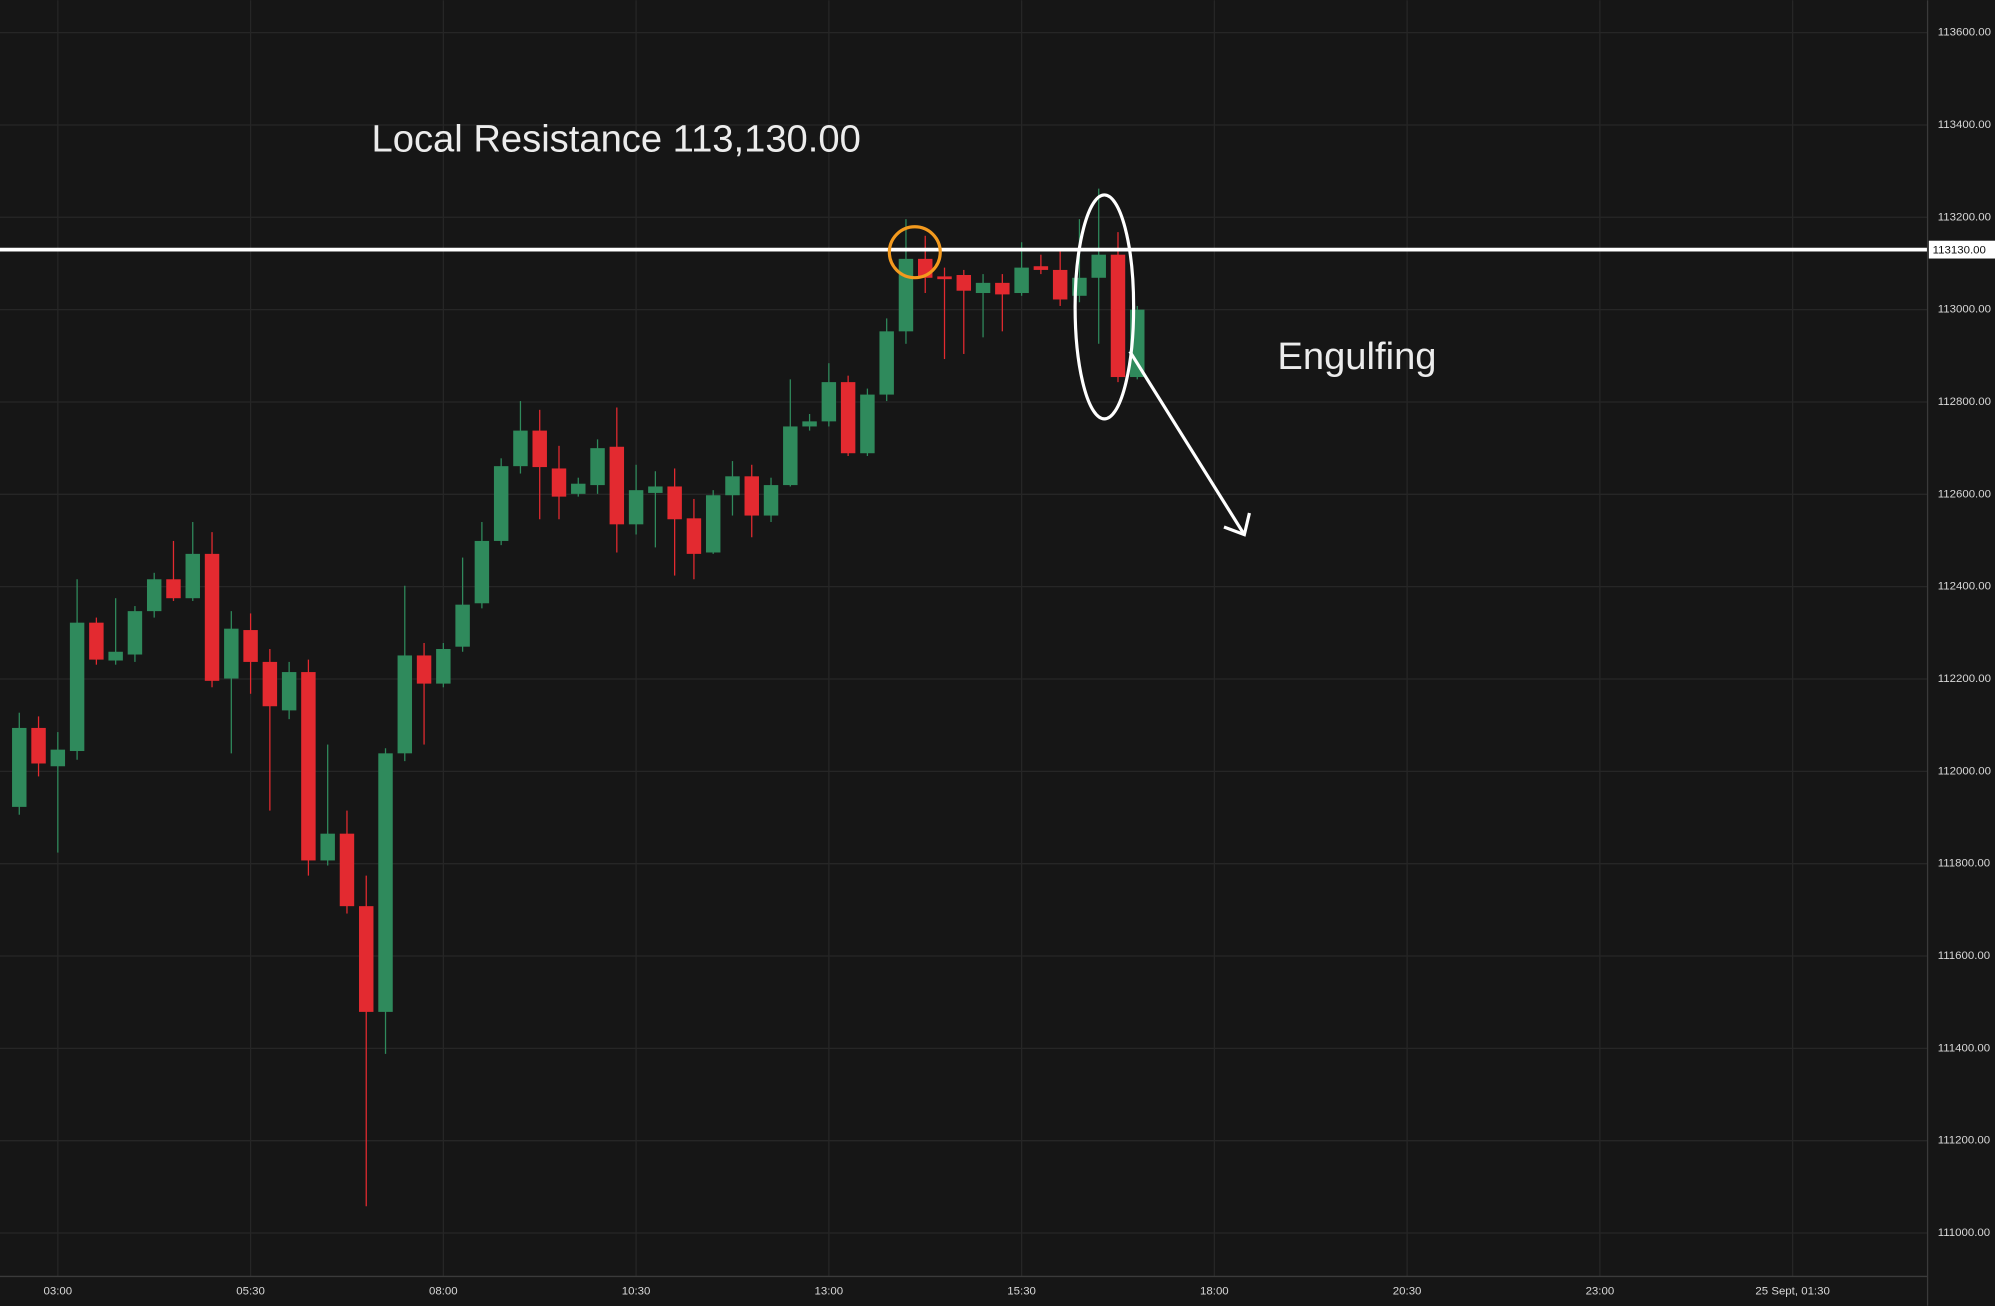 The image size is (1995, 1306). I want to click on highlight-ellipse, so click(1104, 307).